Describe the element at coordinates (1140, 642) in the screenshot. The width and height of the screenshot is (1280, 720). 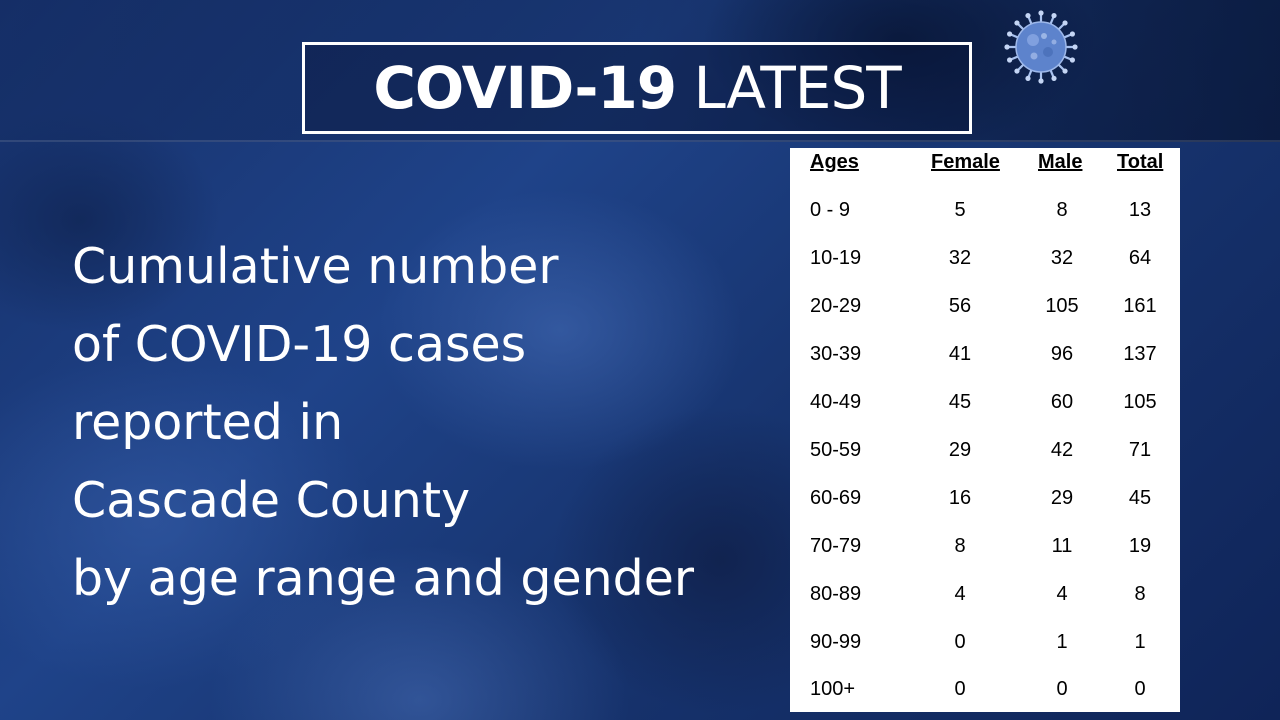
I see `total-cell: 1` at that location.